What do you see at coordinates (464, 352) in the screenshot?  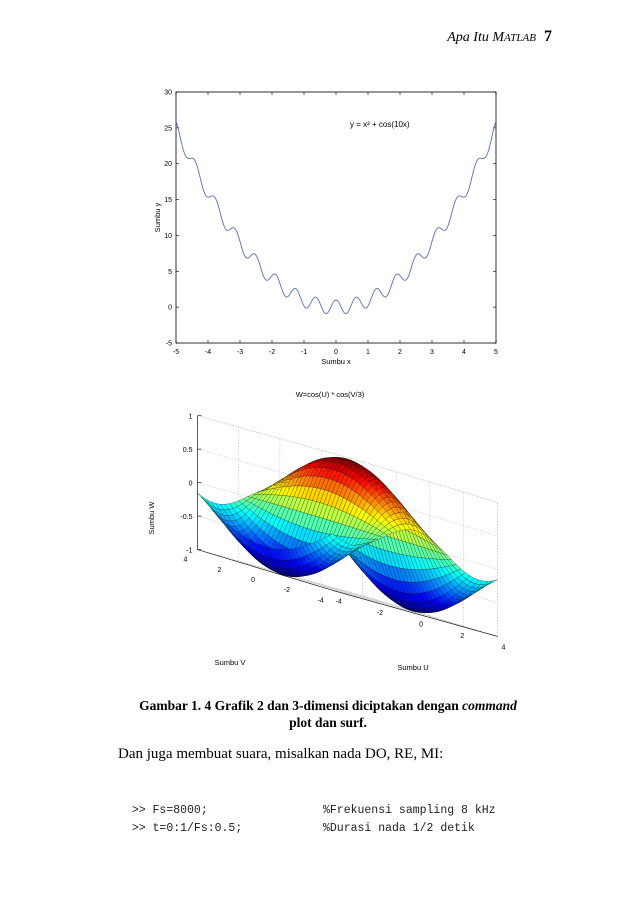 I see `x-tick-label: 4` at bounding box center [464, 352].